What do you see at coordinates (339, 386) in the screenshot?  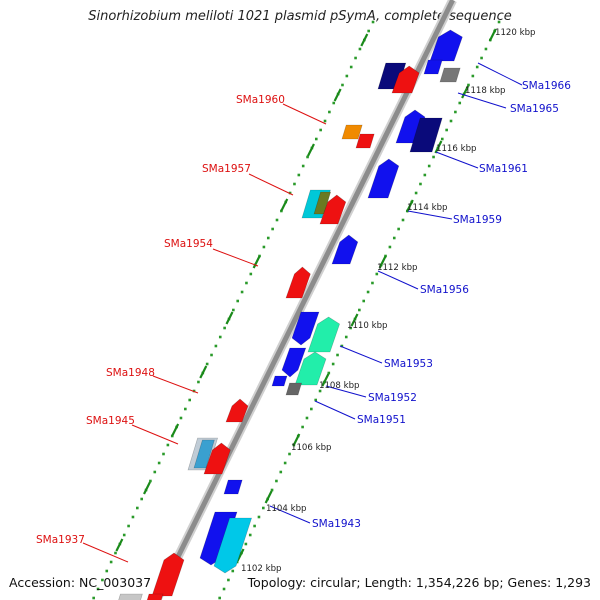 I see `kbp-tick-label: 1108 kbp` at bounding box center [339, 386].